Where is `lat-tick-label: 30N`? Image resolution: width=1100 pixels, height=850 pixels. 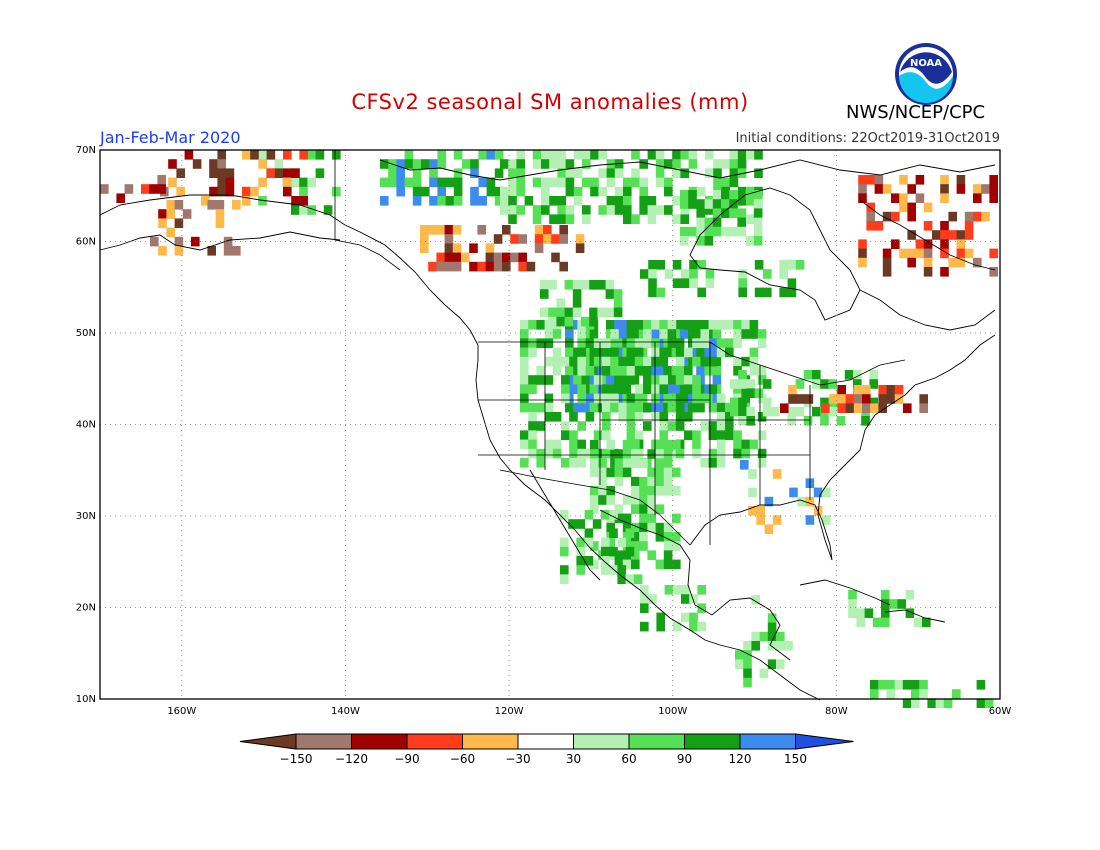
lat-tick-label: 30N is located at coordinates (86, 516).